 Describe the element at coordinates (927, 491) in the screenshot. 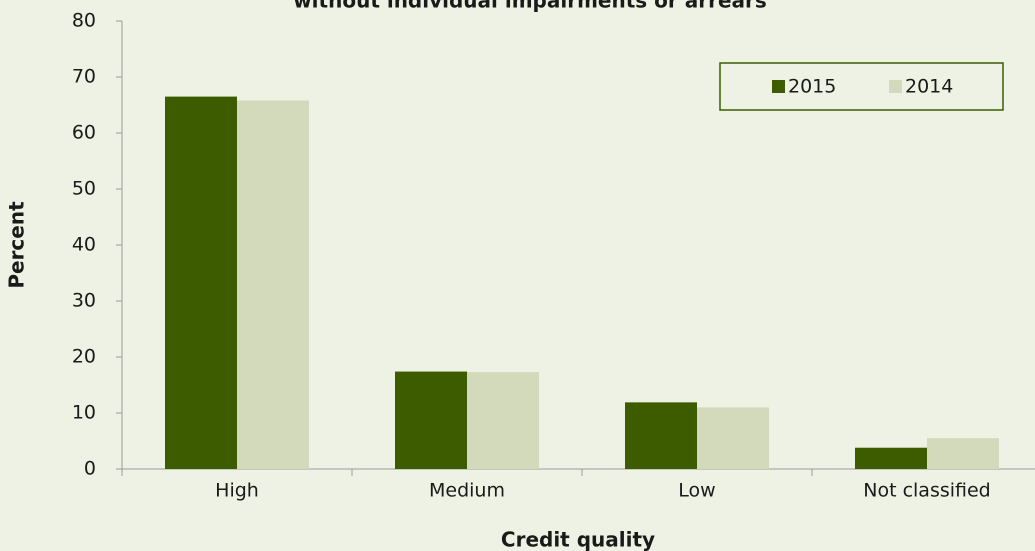

I see `x-tick-label: Not classified` at that location.